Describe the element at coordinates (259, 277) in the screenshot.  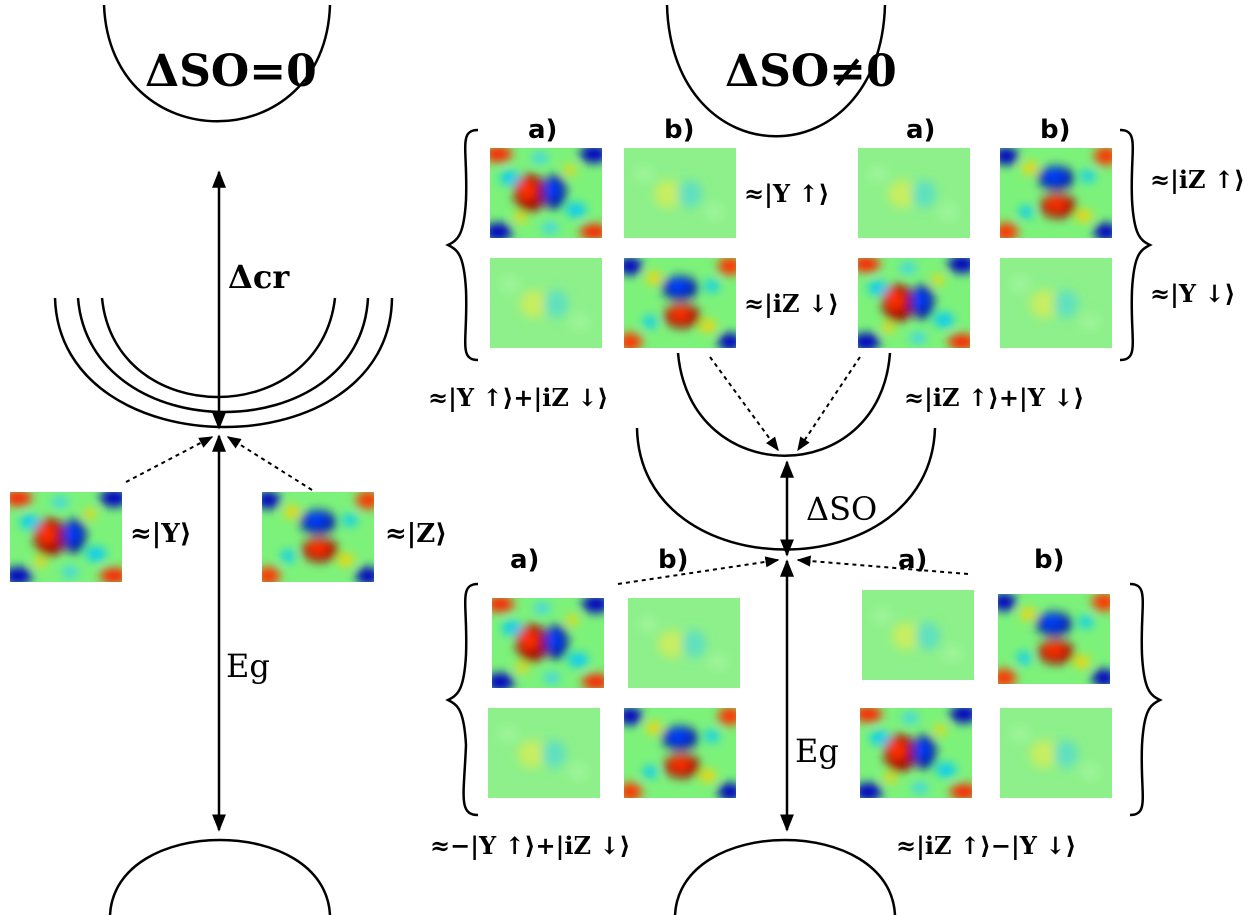
I see `delta-cr-label: Δcr` at that location.